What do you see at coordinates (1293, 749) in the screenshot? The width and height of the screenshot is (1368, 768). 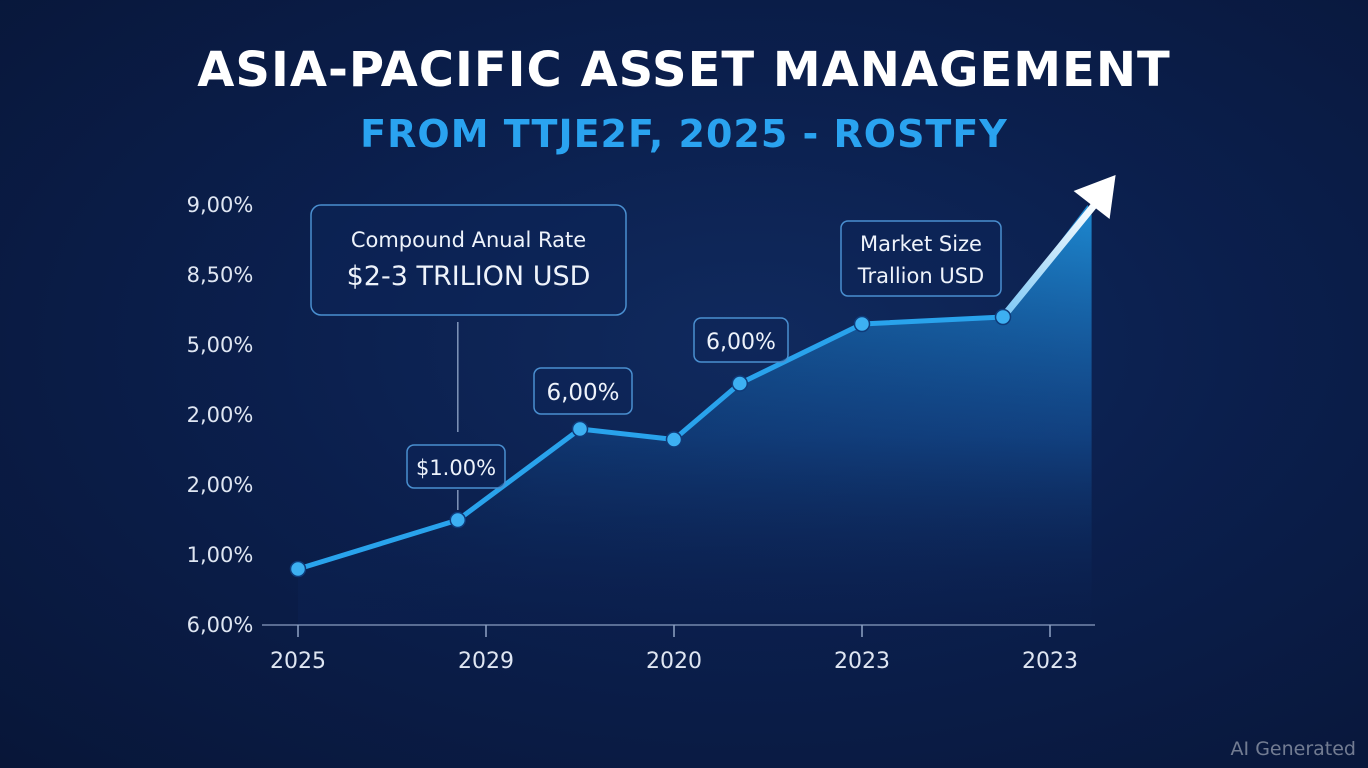 I see `watermark: AI Generated` at bounding box center [1293, 749].